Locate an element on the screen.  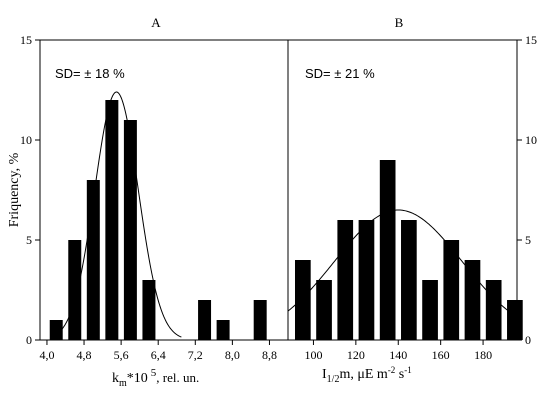
panel-b-x-tick-label-1: 120 is located at coordinates (356, 355).